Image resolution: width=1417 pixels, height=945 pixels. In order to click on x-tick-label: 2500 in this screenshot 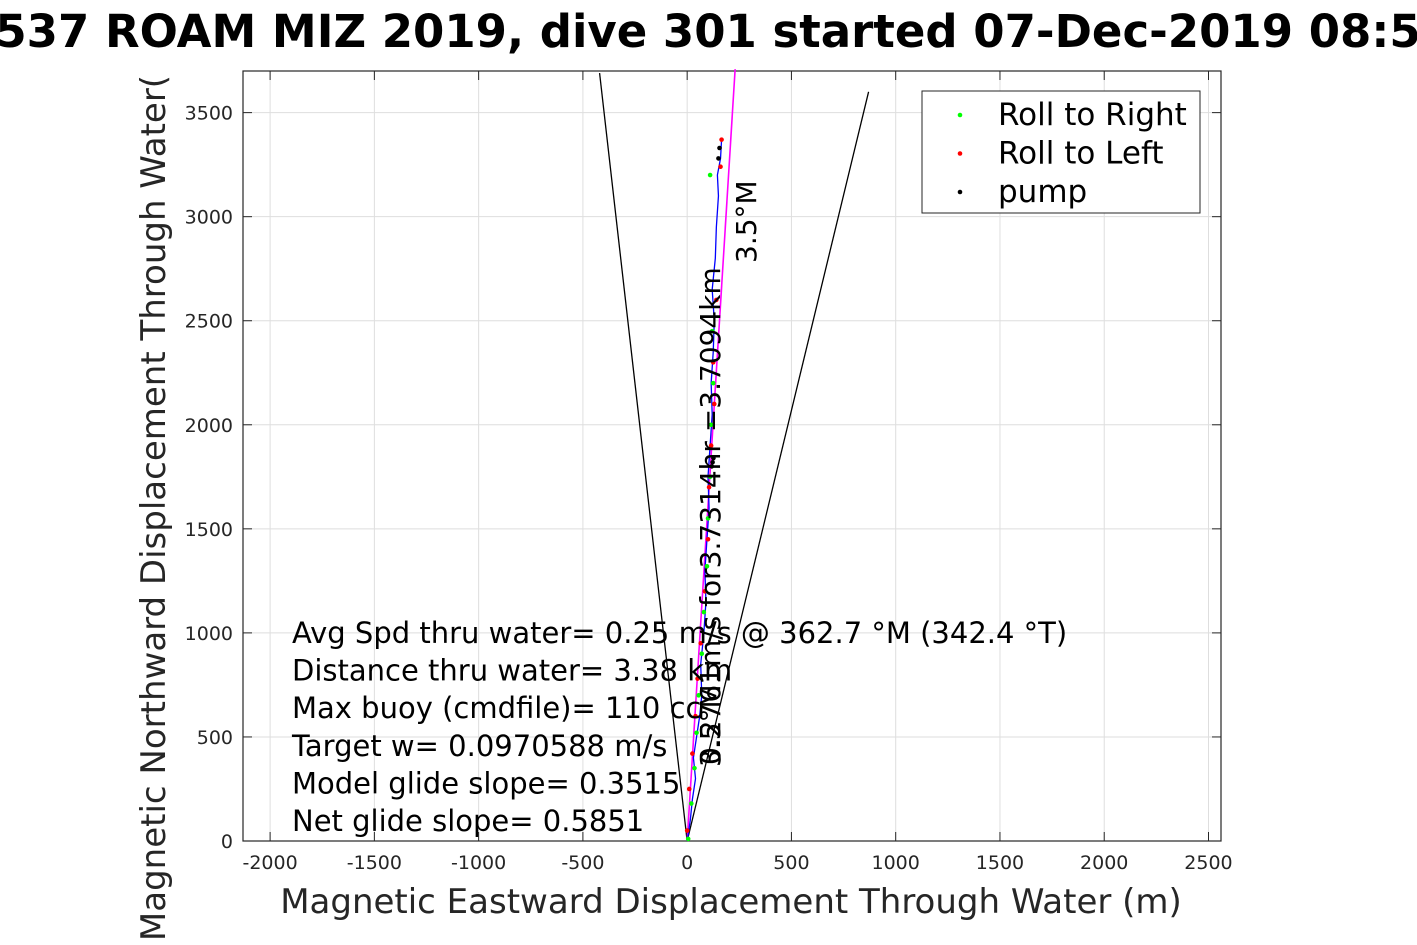, I will do `click(1208, 863)`.